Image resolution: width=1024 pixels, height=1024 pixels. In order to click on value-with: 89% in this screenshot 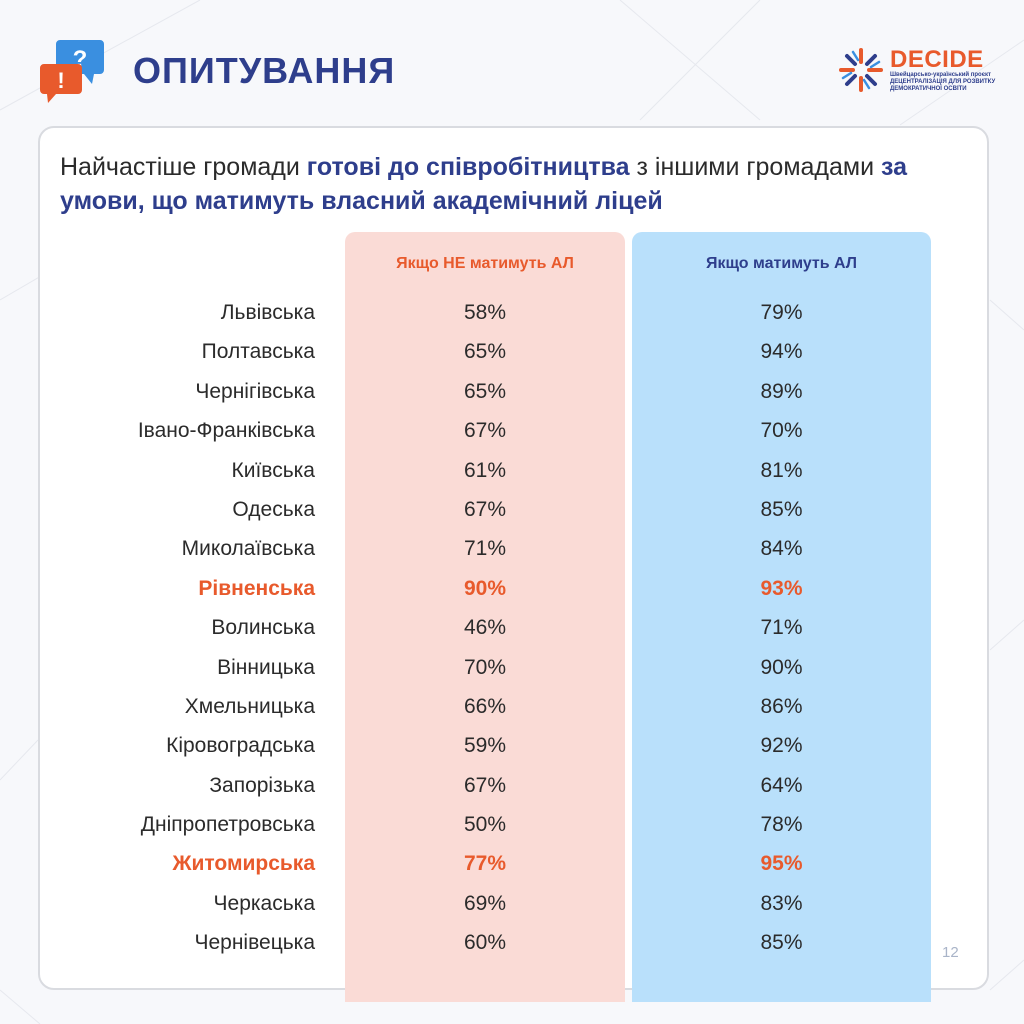, I will do `click(781, 391)`.